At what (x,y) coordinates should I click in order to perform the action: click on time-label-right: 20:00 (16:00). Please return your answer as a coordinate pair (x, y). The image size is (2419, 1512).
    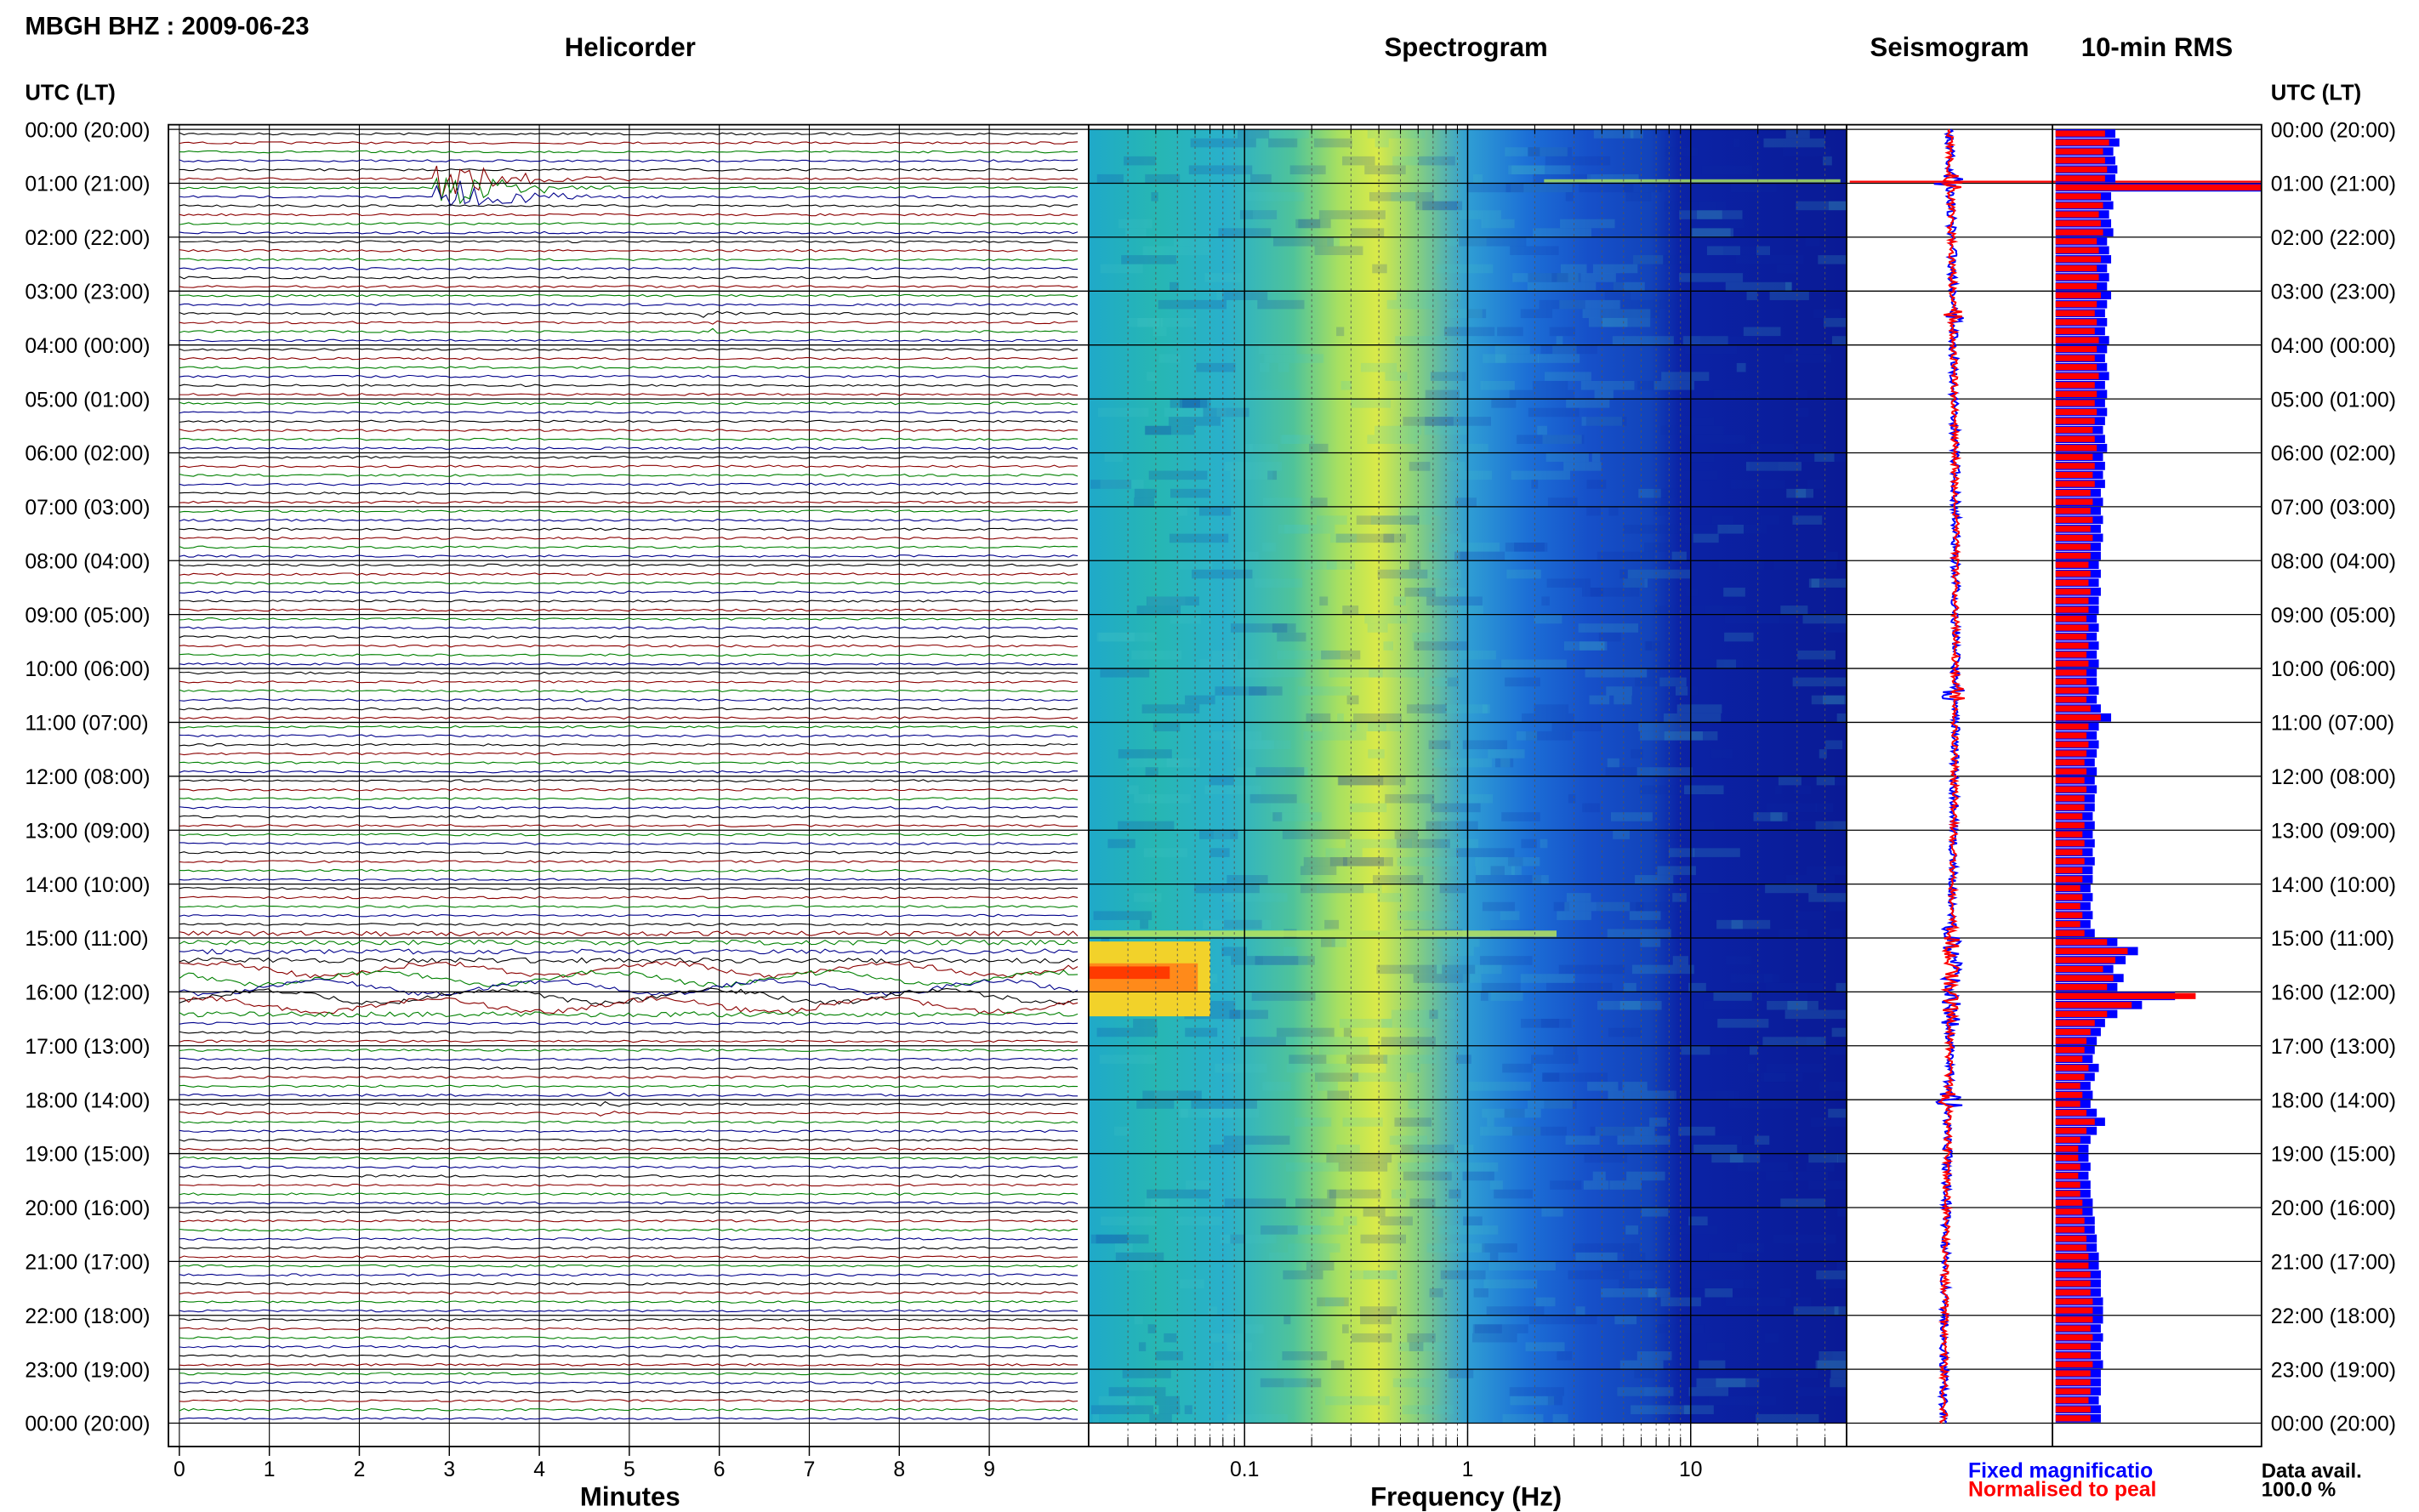
    Looking at the image, I should click on (2333, 1208).